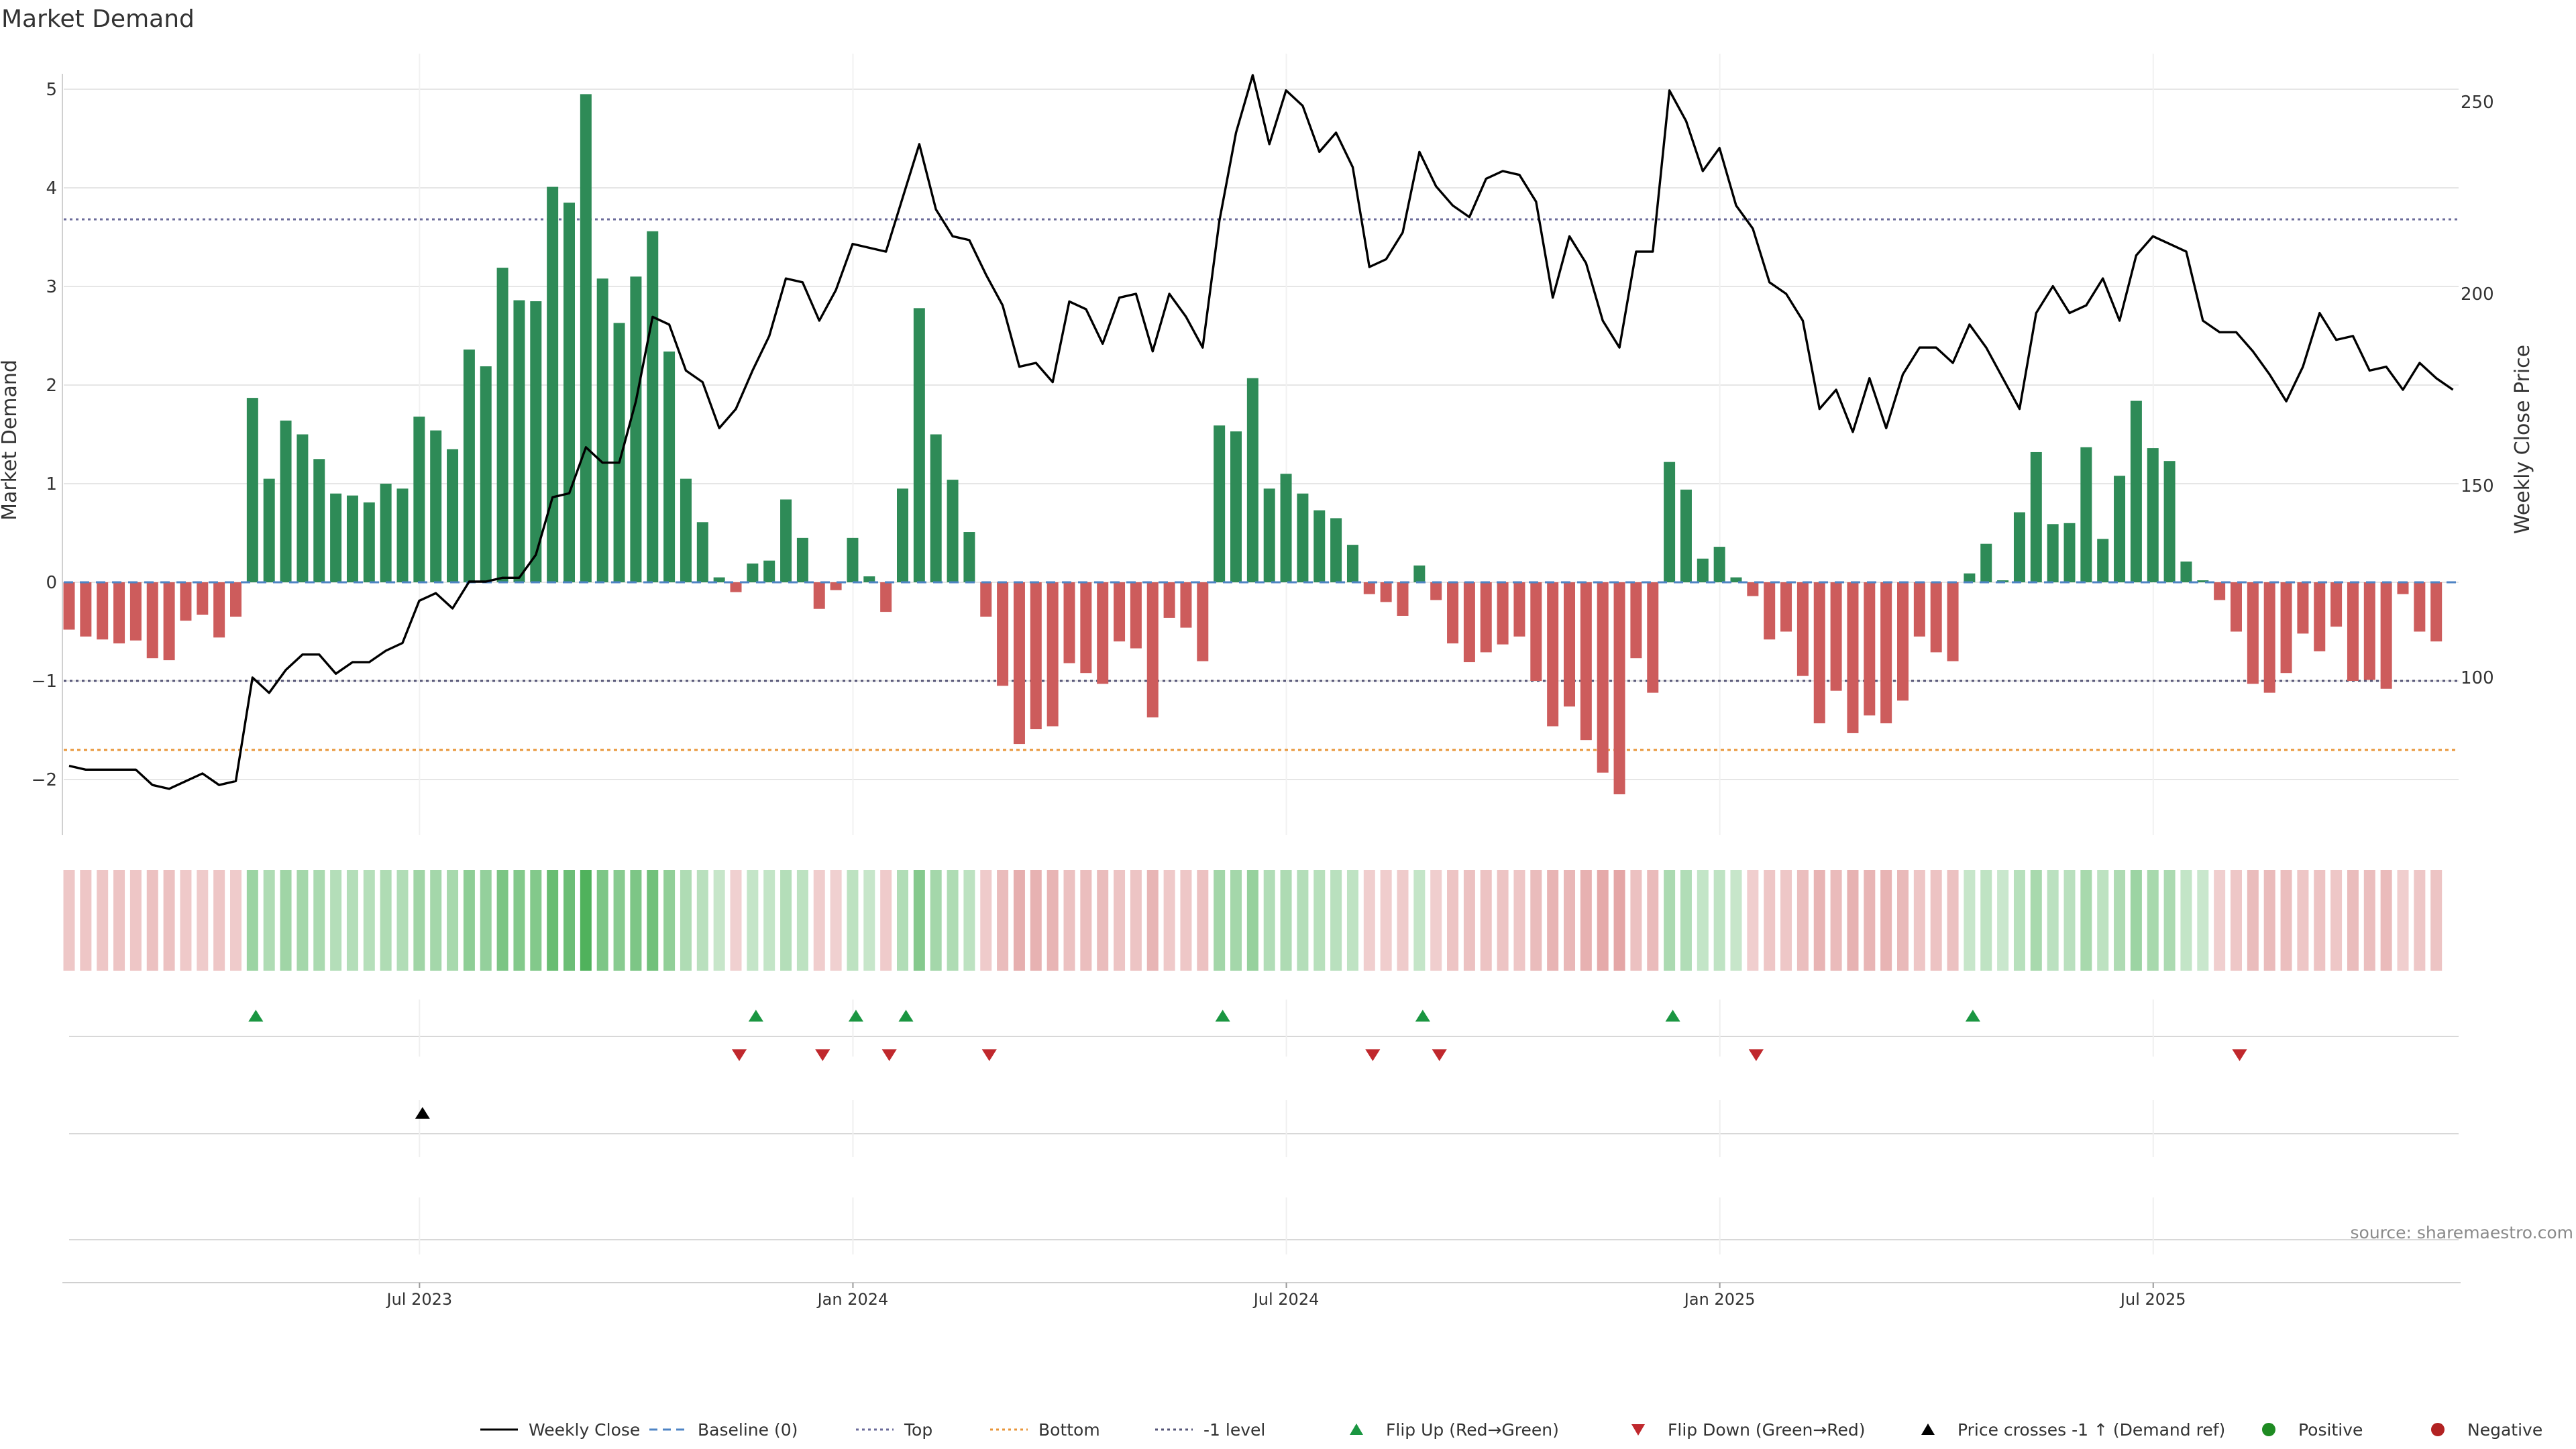 The image size is (2576, 1449). I want to click on legend-swatch-dot, so click(2438, 1429).